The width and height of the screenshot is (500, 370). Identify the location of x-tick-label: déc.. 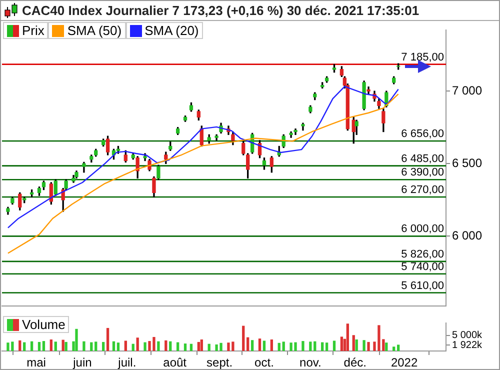
(355, 363).